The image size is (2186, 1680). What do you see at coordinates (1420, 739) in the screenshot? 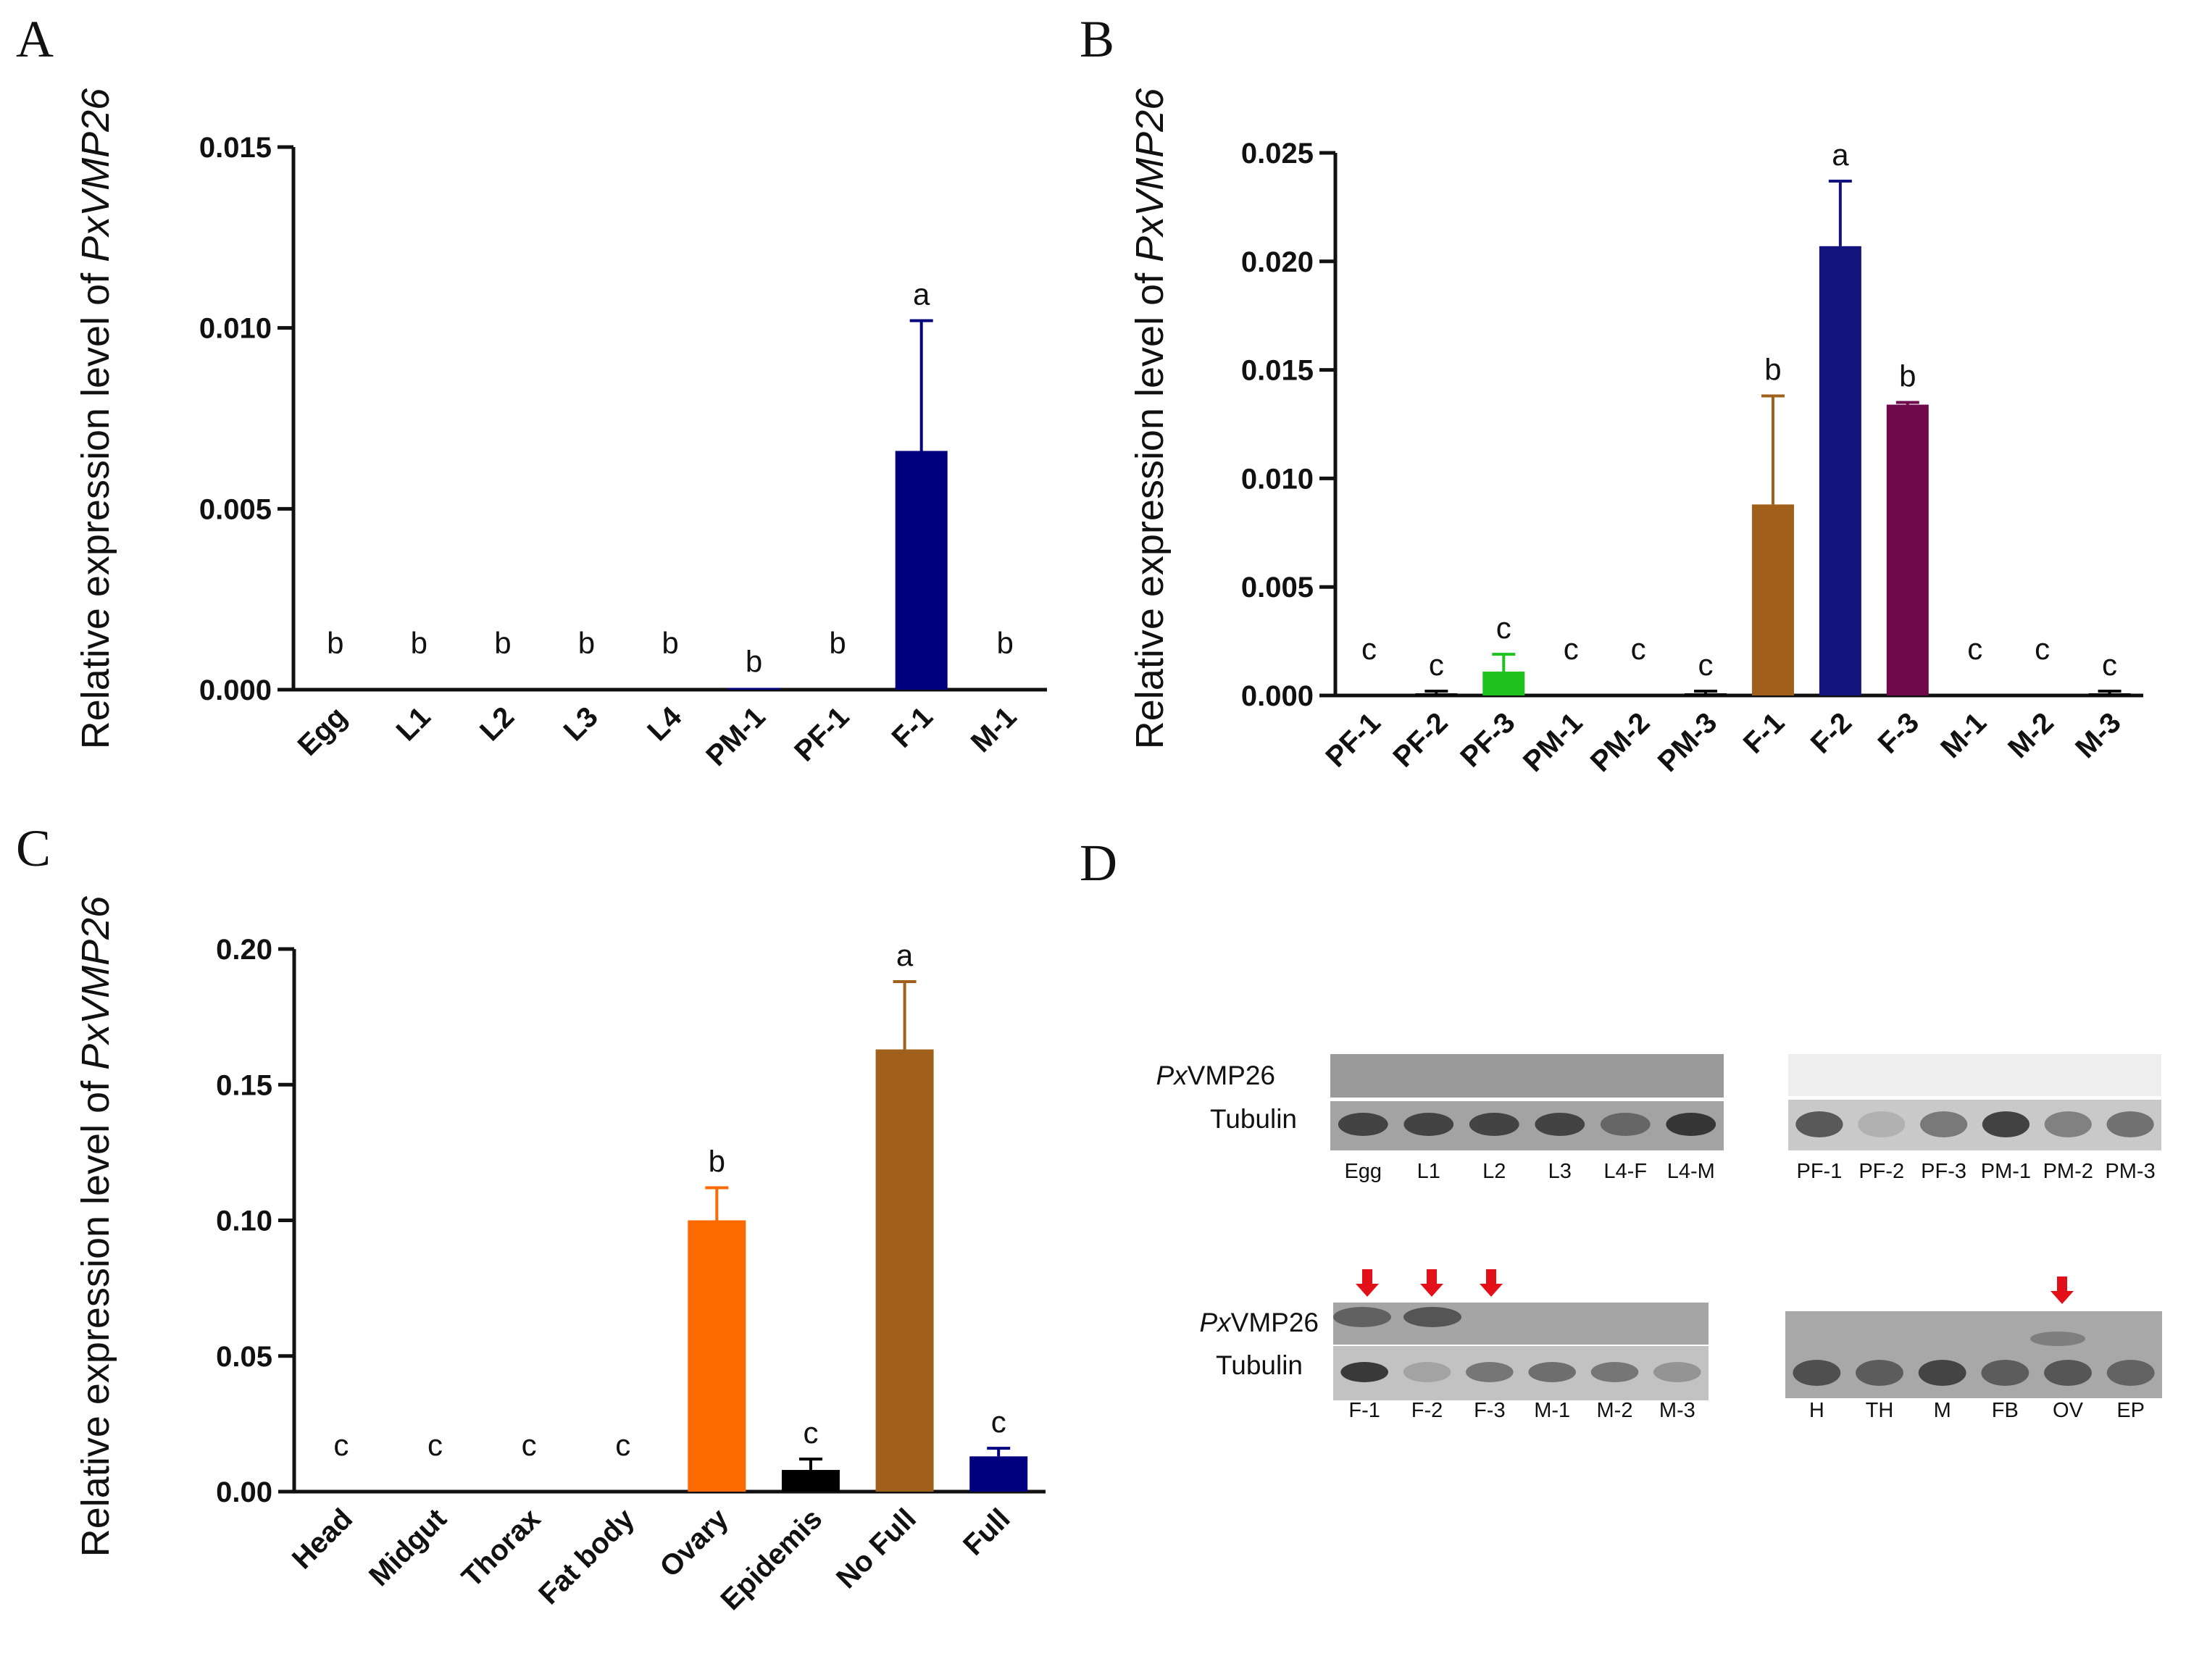
I see `category-label: PF-2` at bounding box center [1420, 739].